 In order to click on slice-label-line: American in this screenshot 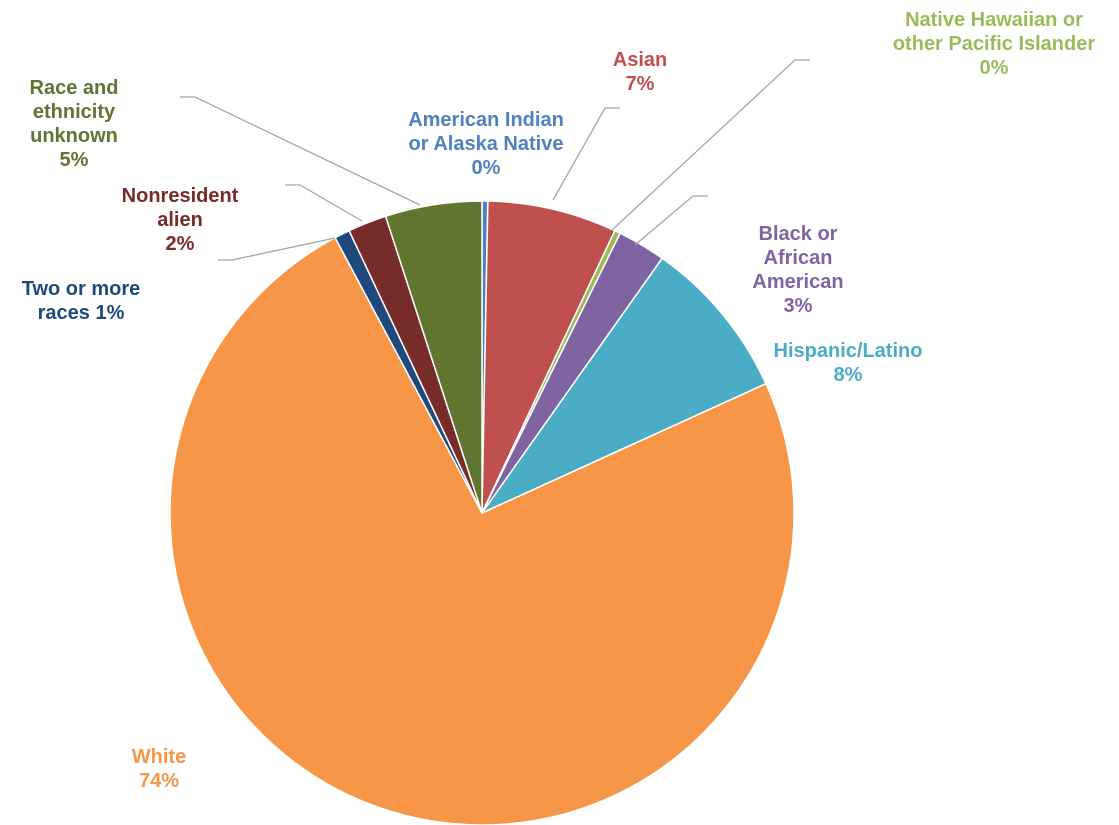, I will do `click(797, 282)`.